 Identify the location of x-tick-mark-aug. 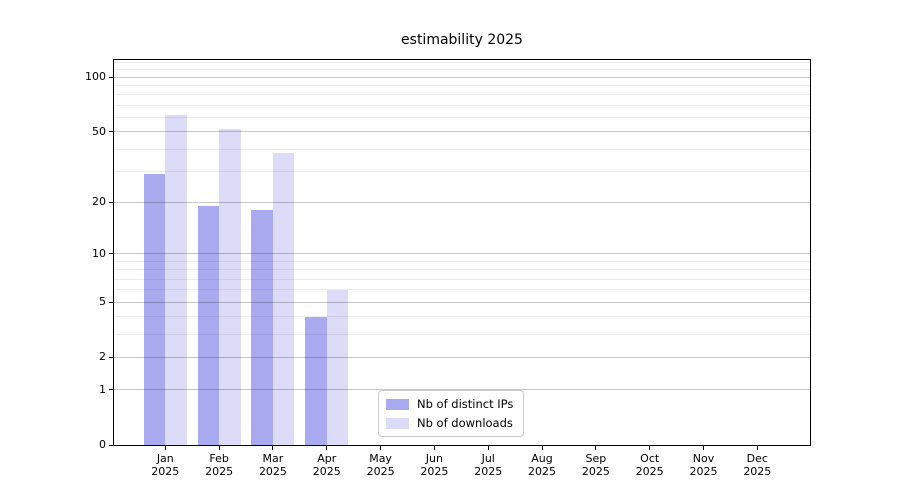
(542, 448).